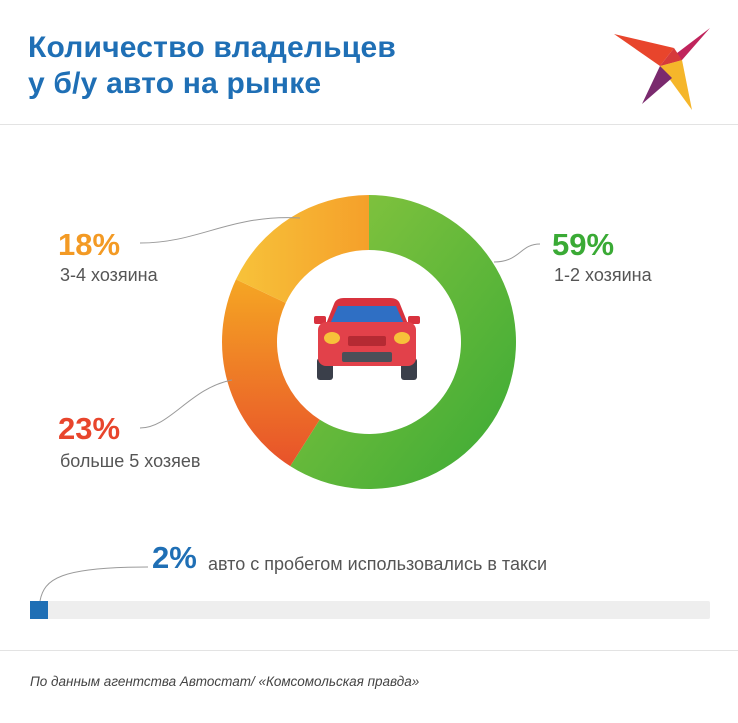 The height and width of the screenshot is (723, 738). Describe the element at coordinates (175, 83) in the screenshot. I see `title-line-2: у б/у авто на рынке` at that location.